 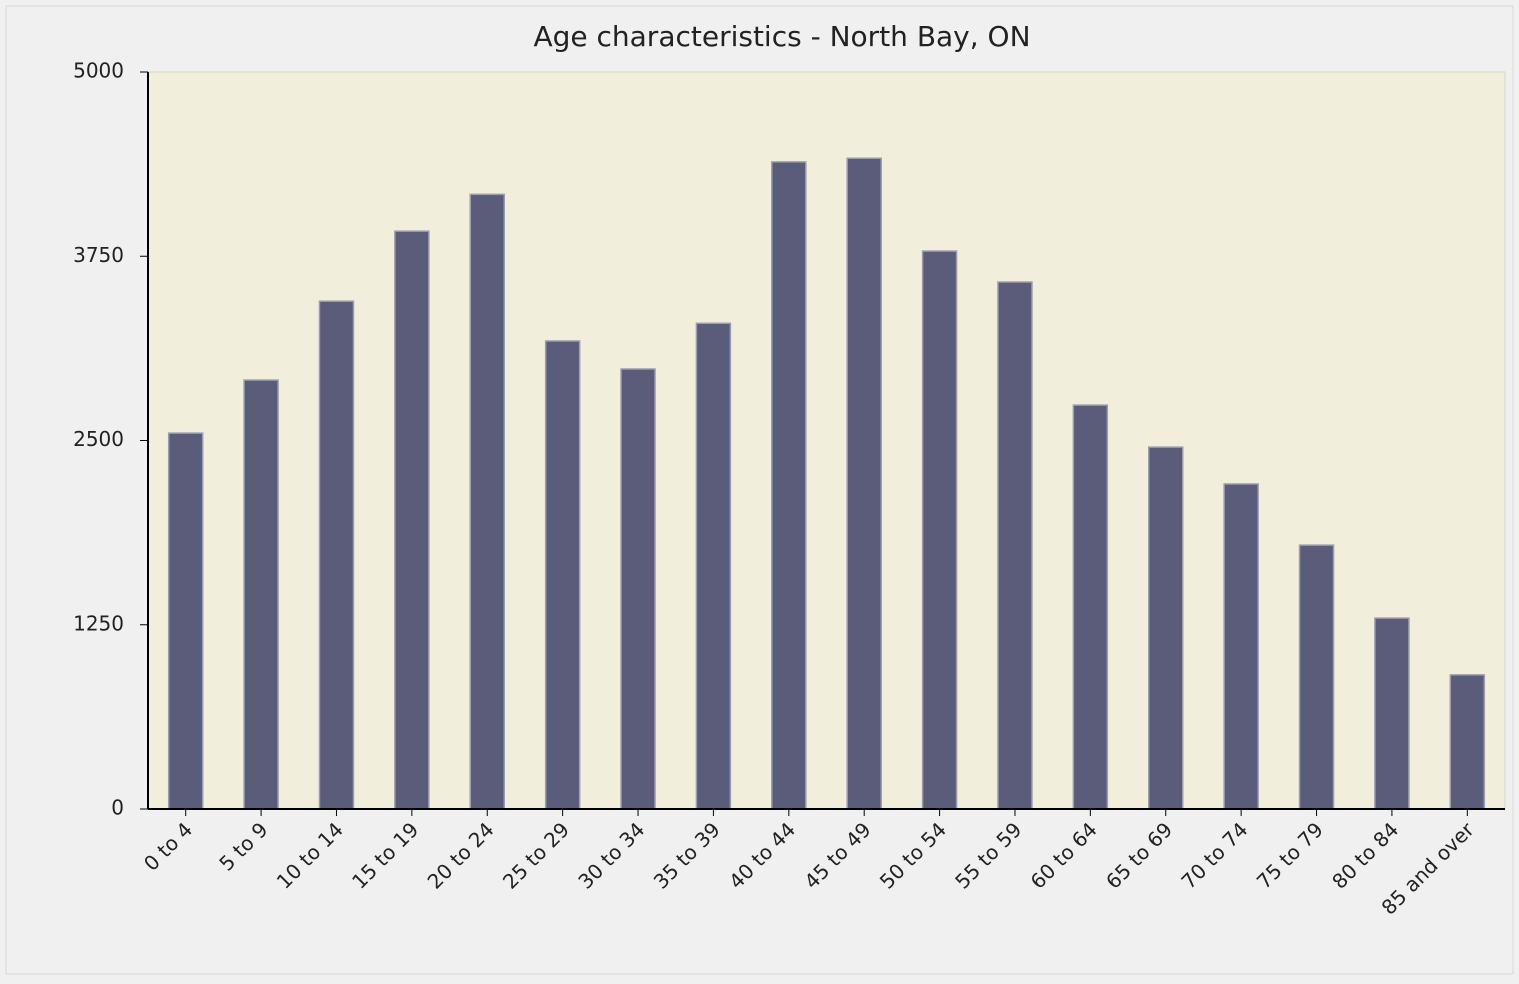 I want to click on y-tick-label: 5000, so click(x=98, y=71).